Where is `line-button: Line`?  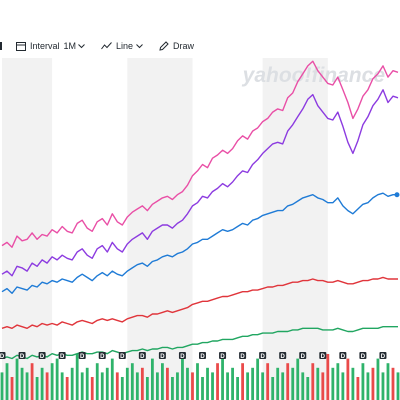 line-button: Line is located at coordinates (124, 46).